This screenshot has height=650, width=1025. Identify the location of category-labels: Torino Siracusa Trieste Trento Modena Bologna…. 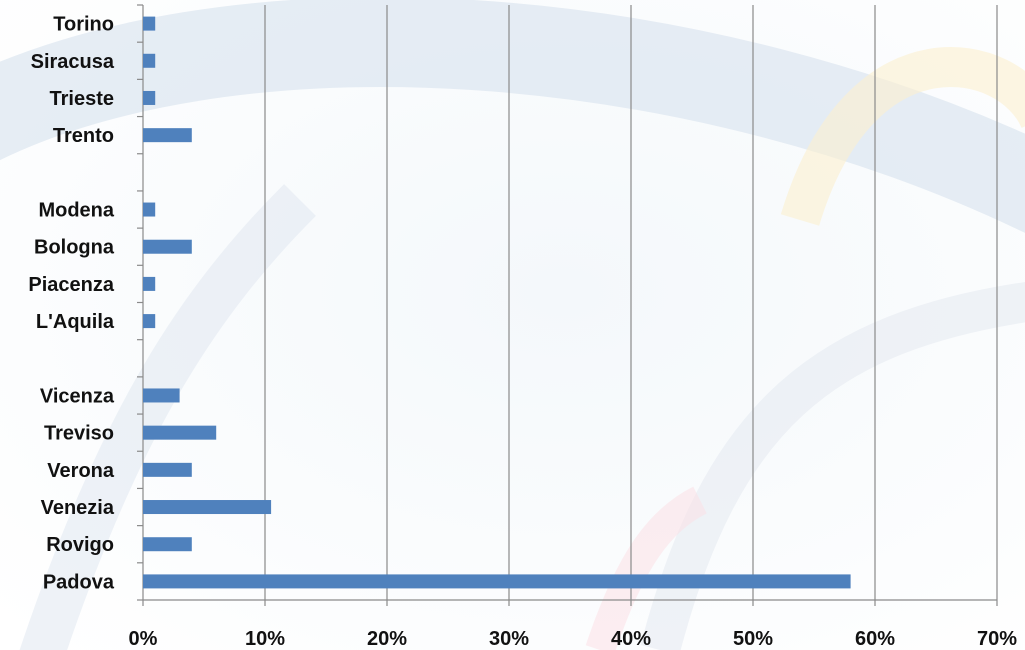
(71, 304).